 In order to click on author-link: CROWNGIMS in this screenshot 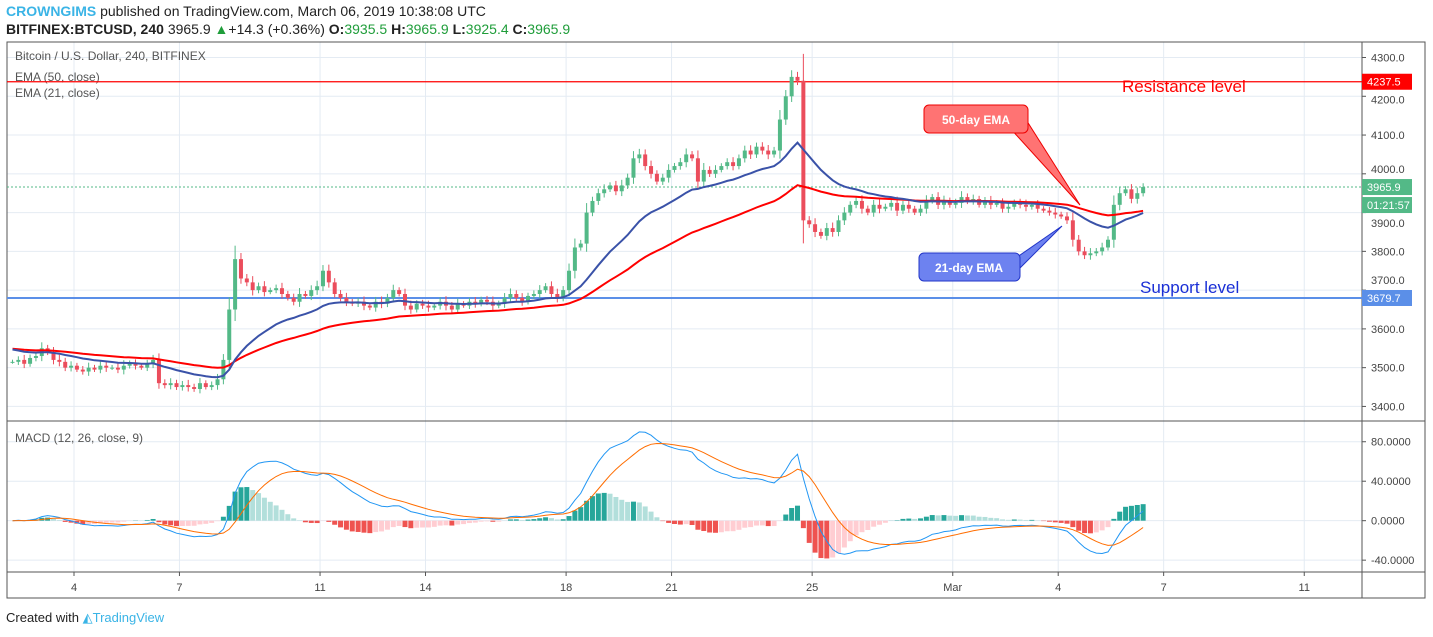, I will do `click(51, 11)`.